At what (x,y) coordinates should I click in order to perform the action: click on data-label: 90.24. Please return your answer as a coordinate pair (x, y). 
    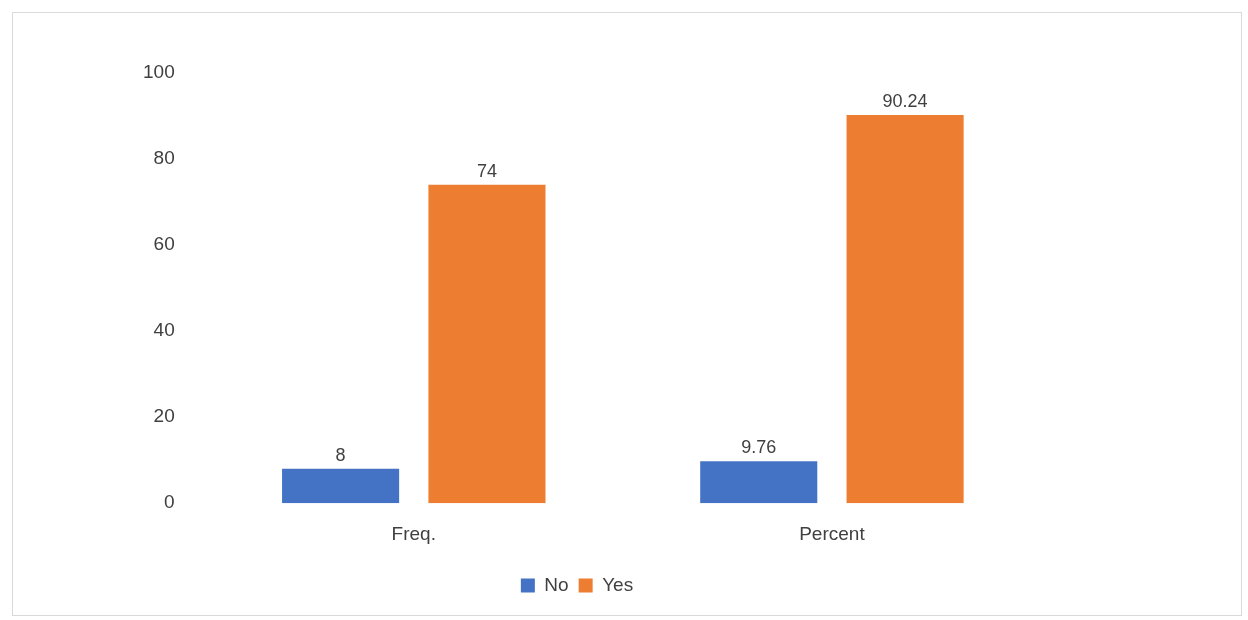
    Looking at the image, I should click on (905, 100).